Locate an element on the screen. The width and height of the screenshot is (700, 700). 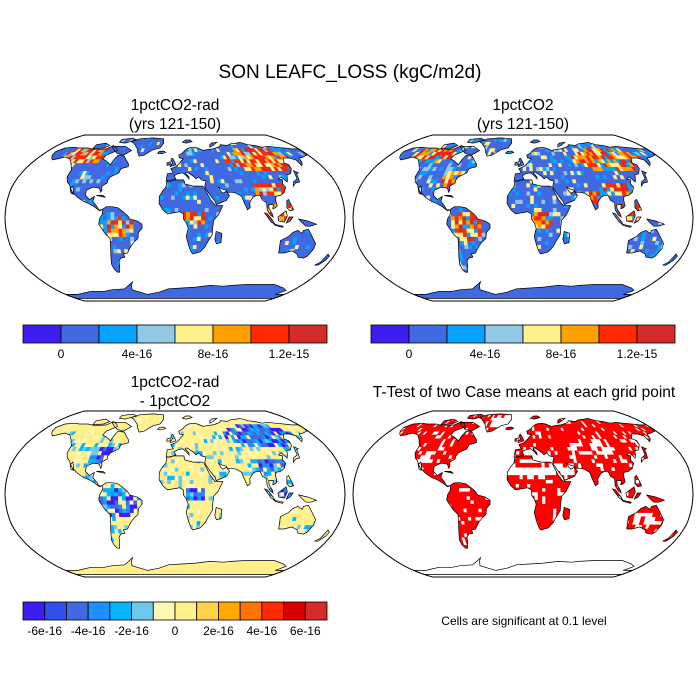
panel-3-title-line1: 1pctCO2-rad is located at coordinates (175, 382).